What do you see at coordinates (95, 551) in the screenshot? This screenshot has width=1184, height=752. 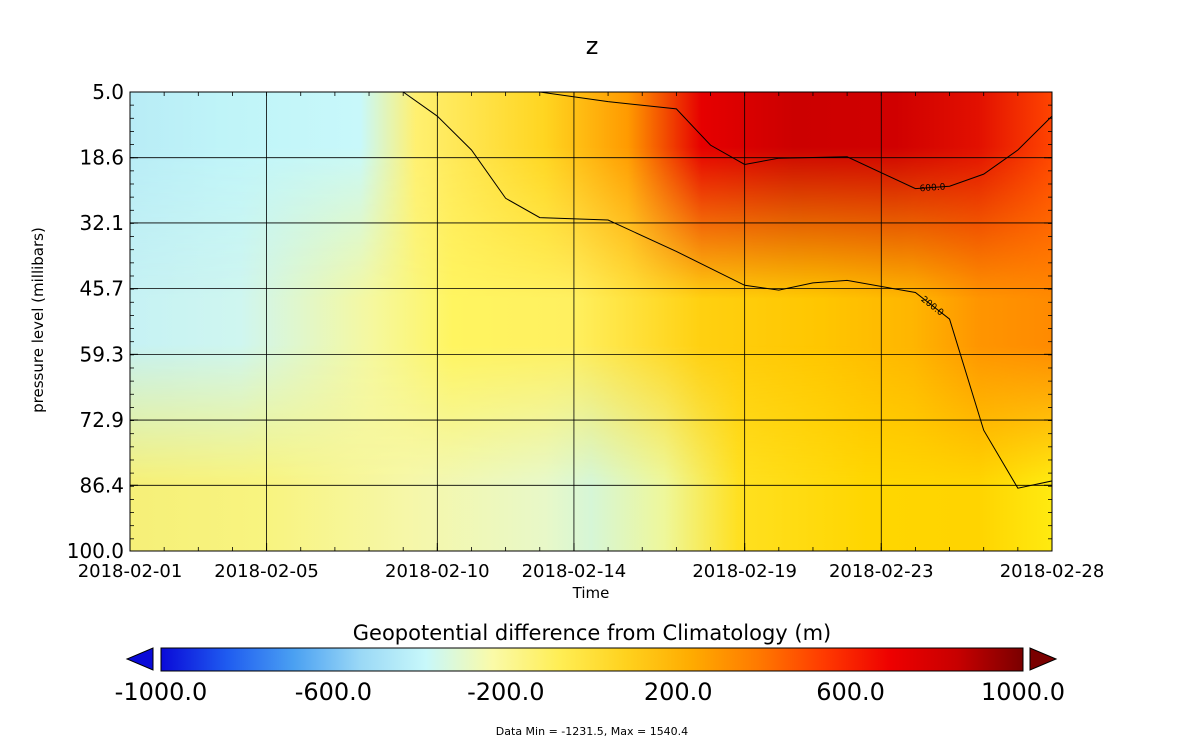 I see `y-tick-label: 100.0` at bounding box center [95, 551].